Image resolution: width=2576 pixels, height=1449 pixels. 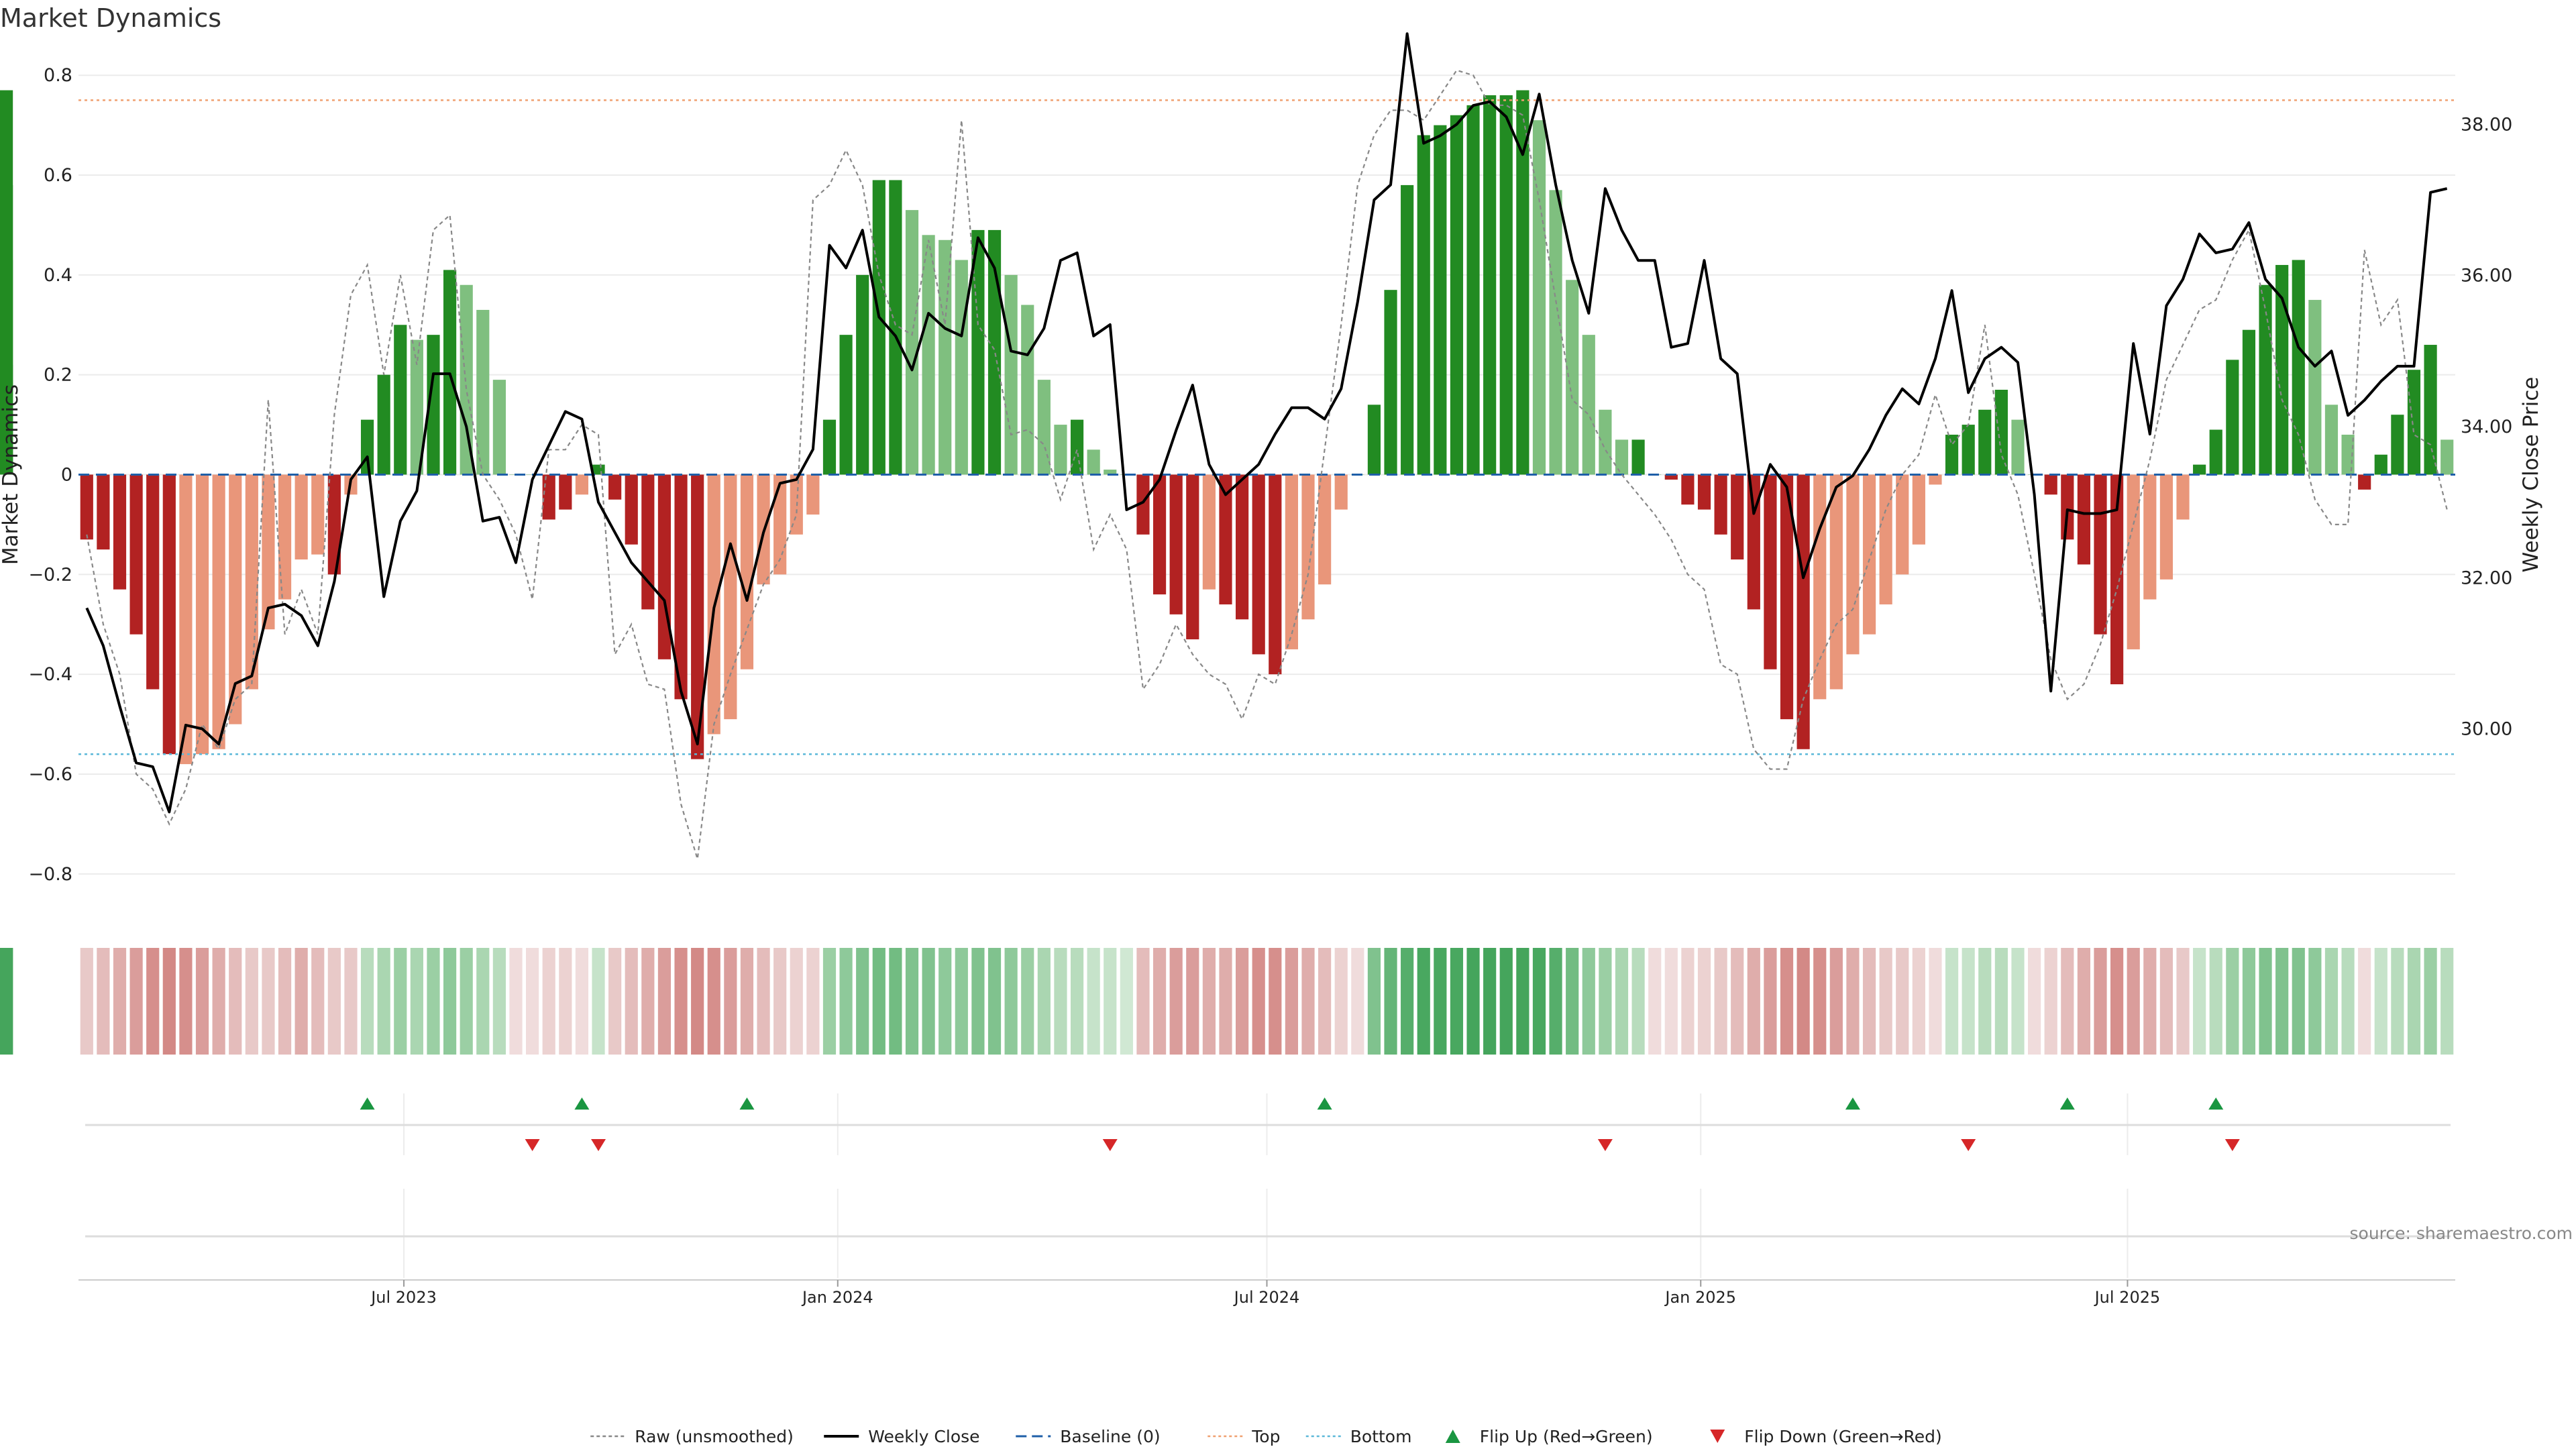 I want to click on y-tick-label: −0.4, so click(x=50, y=674).